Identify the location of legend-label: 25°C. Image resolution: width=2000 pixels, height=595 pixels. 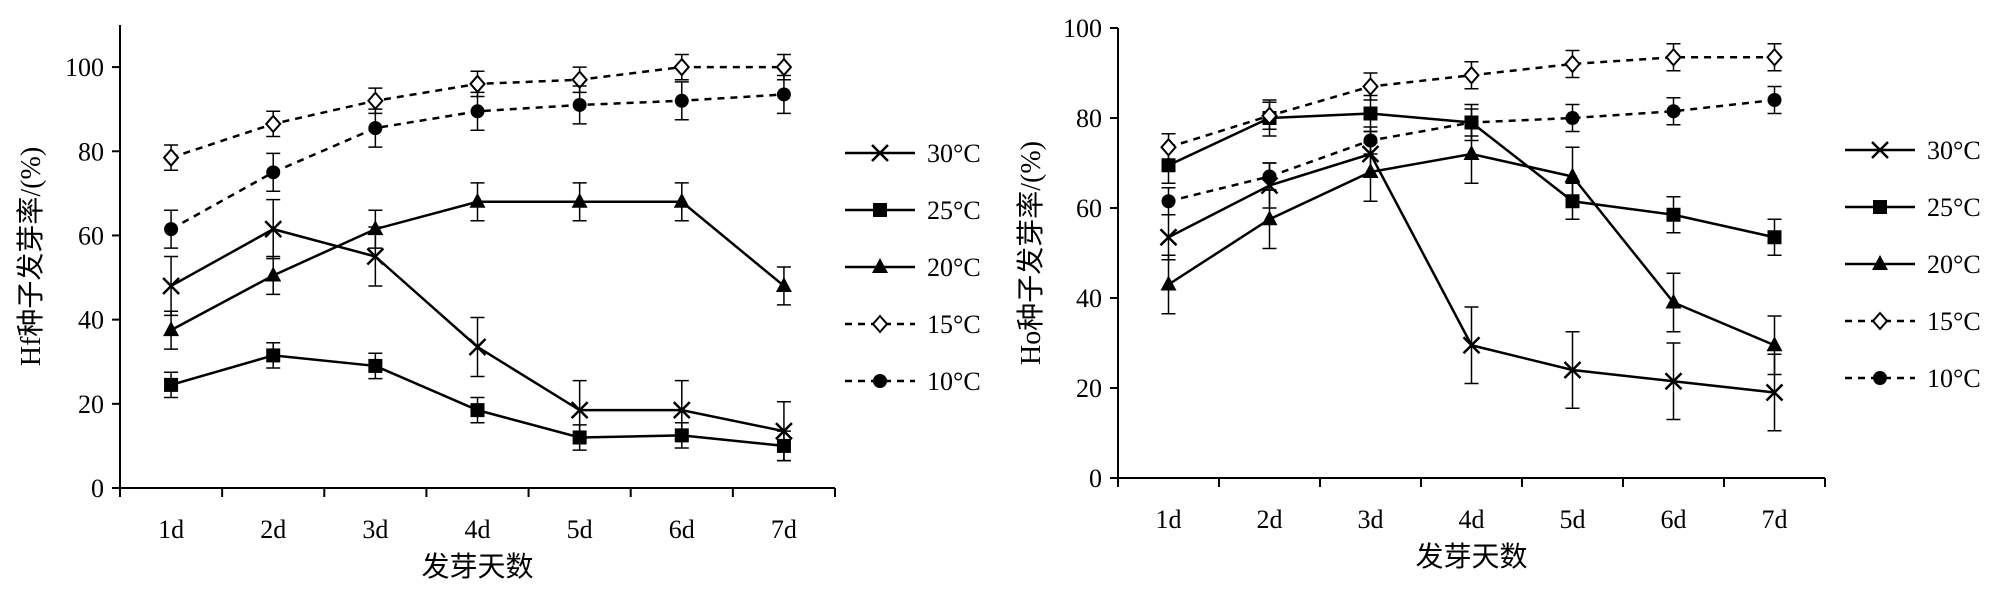
(1954, 207).